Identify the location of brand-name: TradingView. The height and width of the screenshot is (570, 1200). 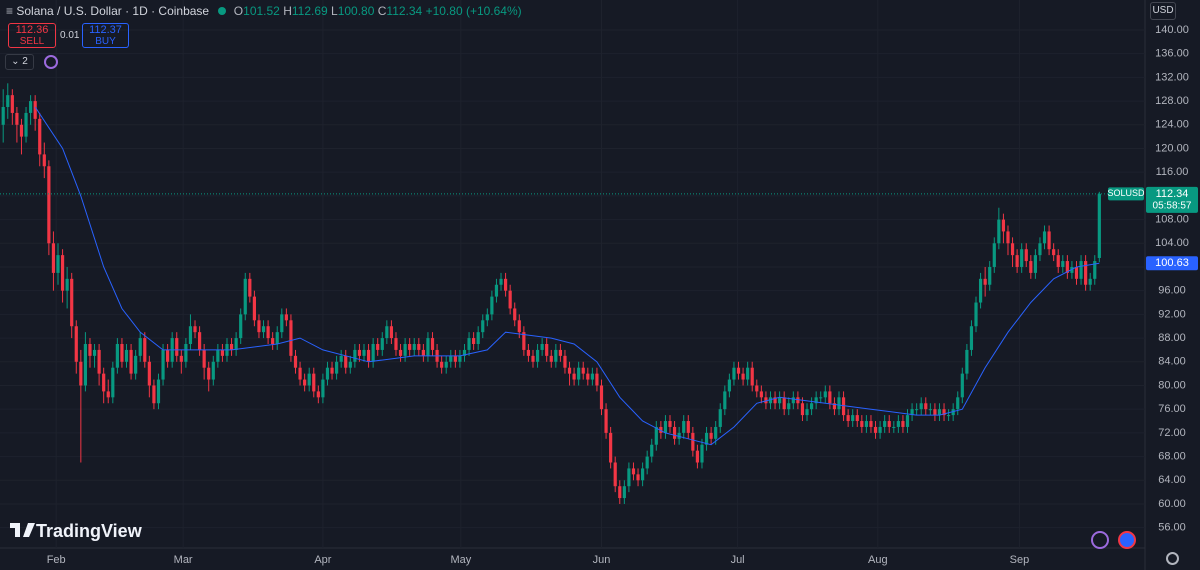
(89, 531).